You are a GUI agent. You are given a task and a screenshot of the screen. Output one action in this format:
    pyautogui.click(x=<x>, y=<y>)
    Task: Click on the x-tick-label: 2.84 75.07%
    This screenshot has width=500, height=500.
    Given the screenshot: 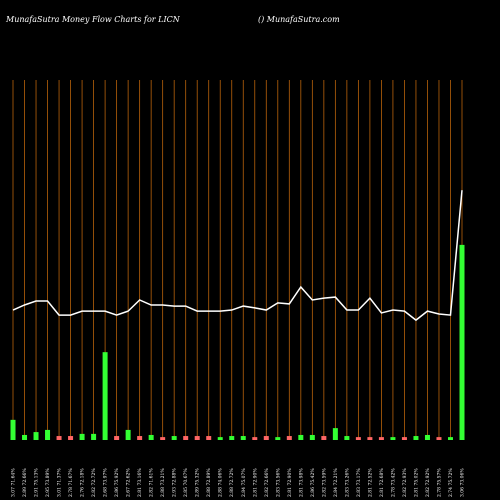 What is the action you would take?
    pyautogui.click(x=244, y=482)
    